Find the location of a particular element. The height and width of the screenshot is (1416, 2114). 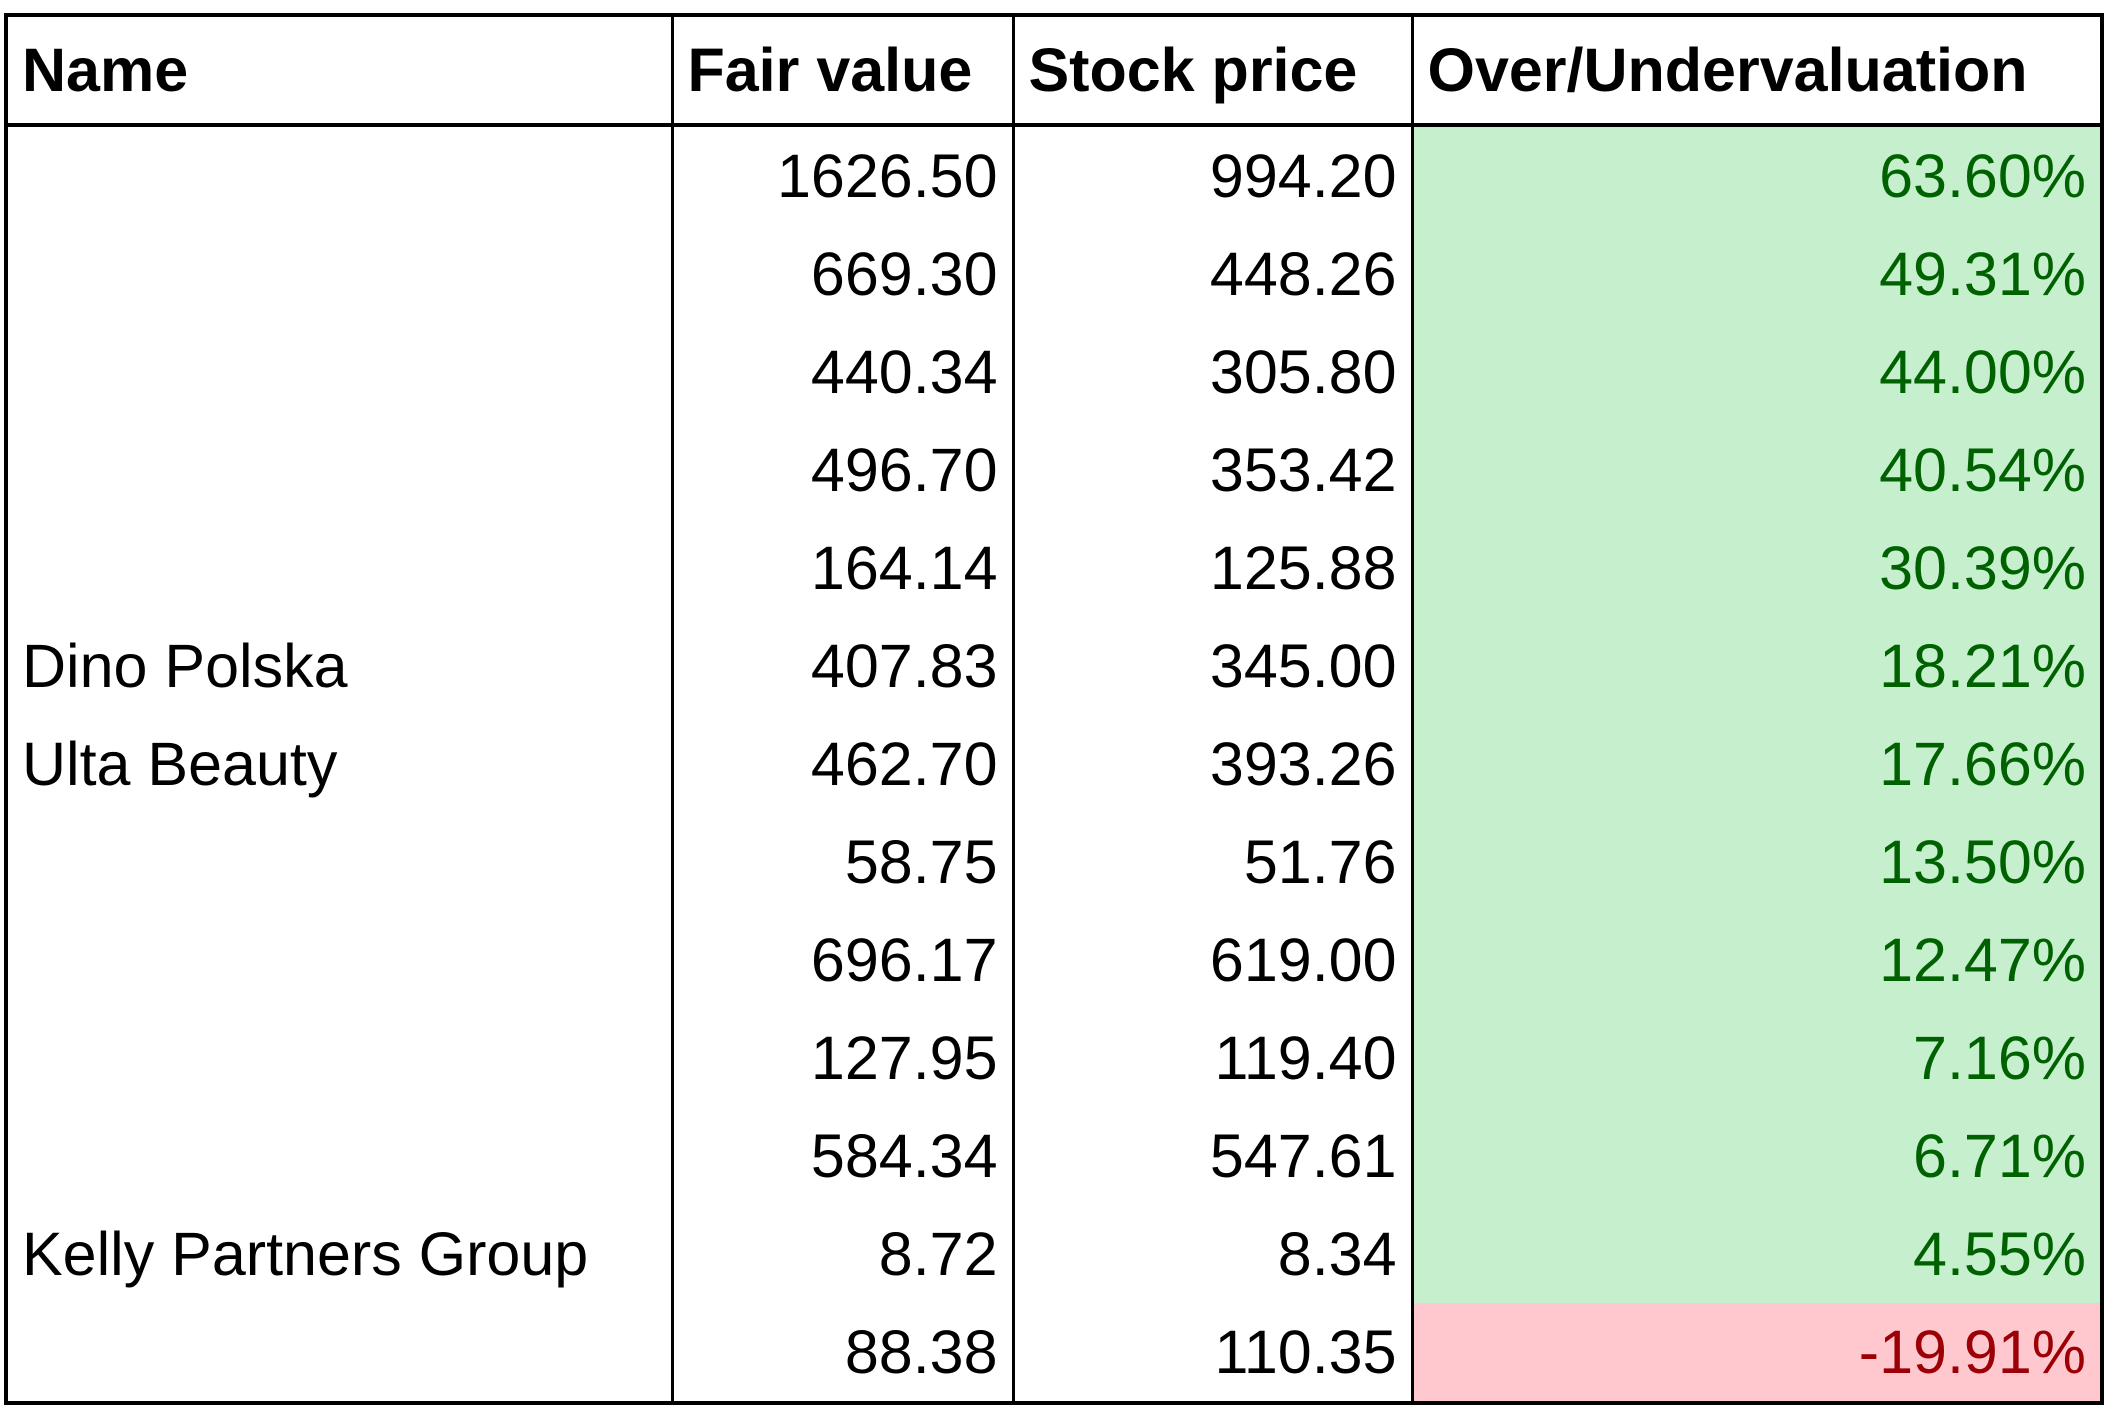

table-row: Kelly Partners Group 8.72 8.34 4.55% is located at coordinates (1055, 1254).